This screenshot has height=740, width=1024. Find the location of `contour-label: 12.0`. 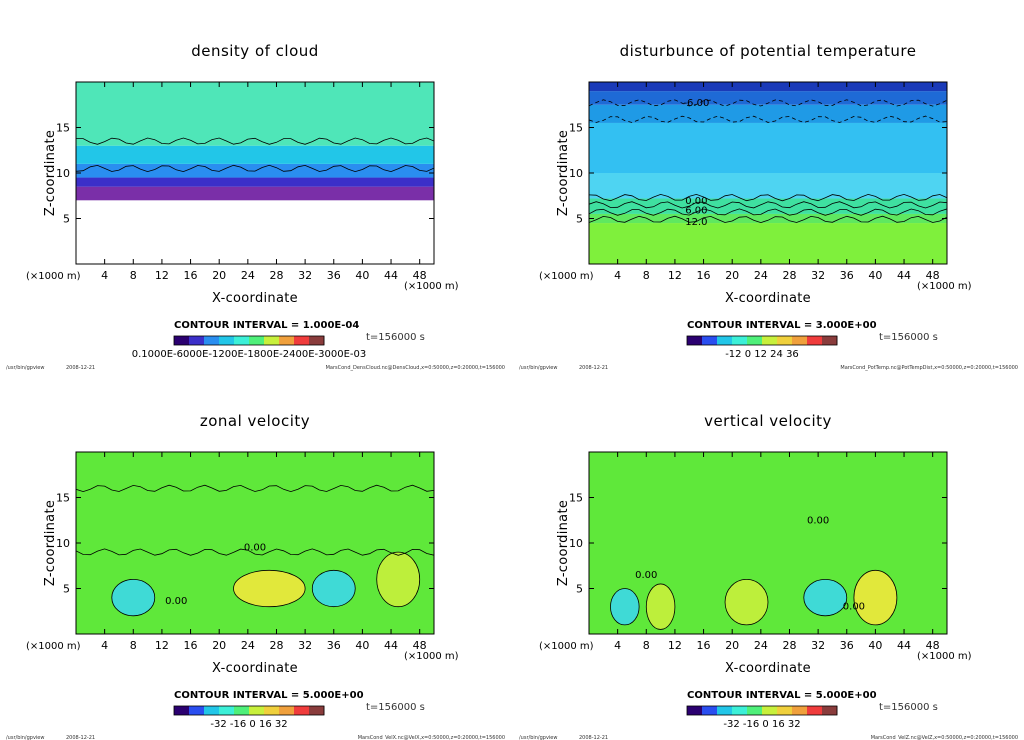

contour-label: 12.0 is located at coordinates (696, 222).